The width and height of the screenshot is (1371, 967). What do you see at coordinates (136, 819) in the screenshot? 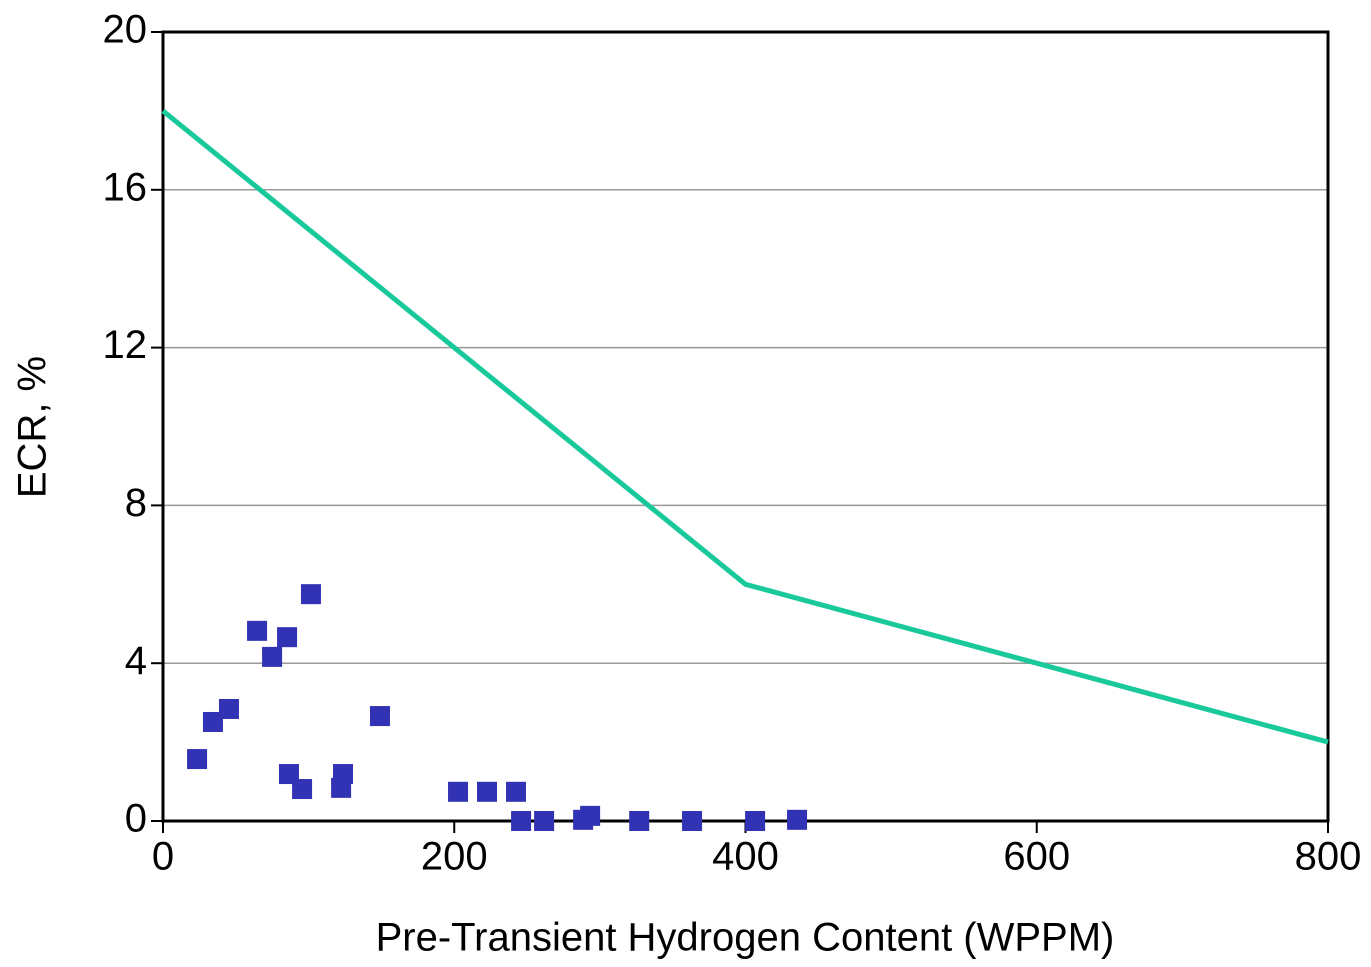
I see `y-tick-label: 0` at bounding box center [136, 819].